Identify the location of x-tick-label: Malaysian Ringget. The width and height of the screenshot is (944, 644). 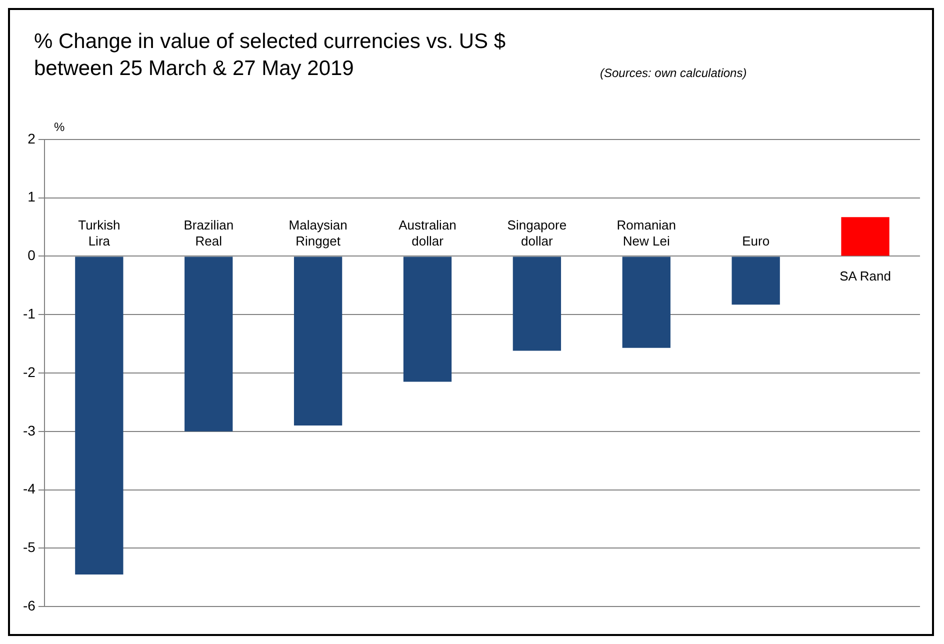
(318, 232).